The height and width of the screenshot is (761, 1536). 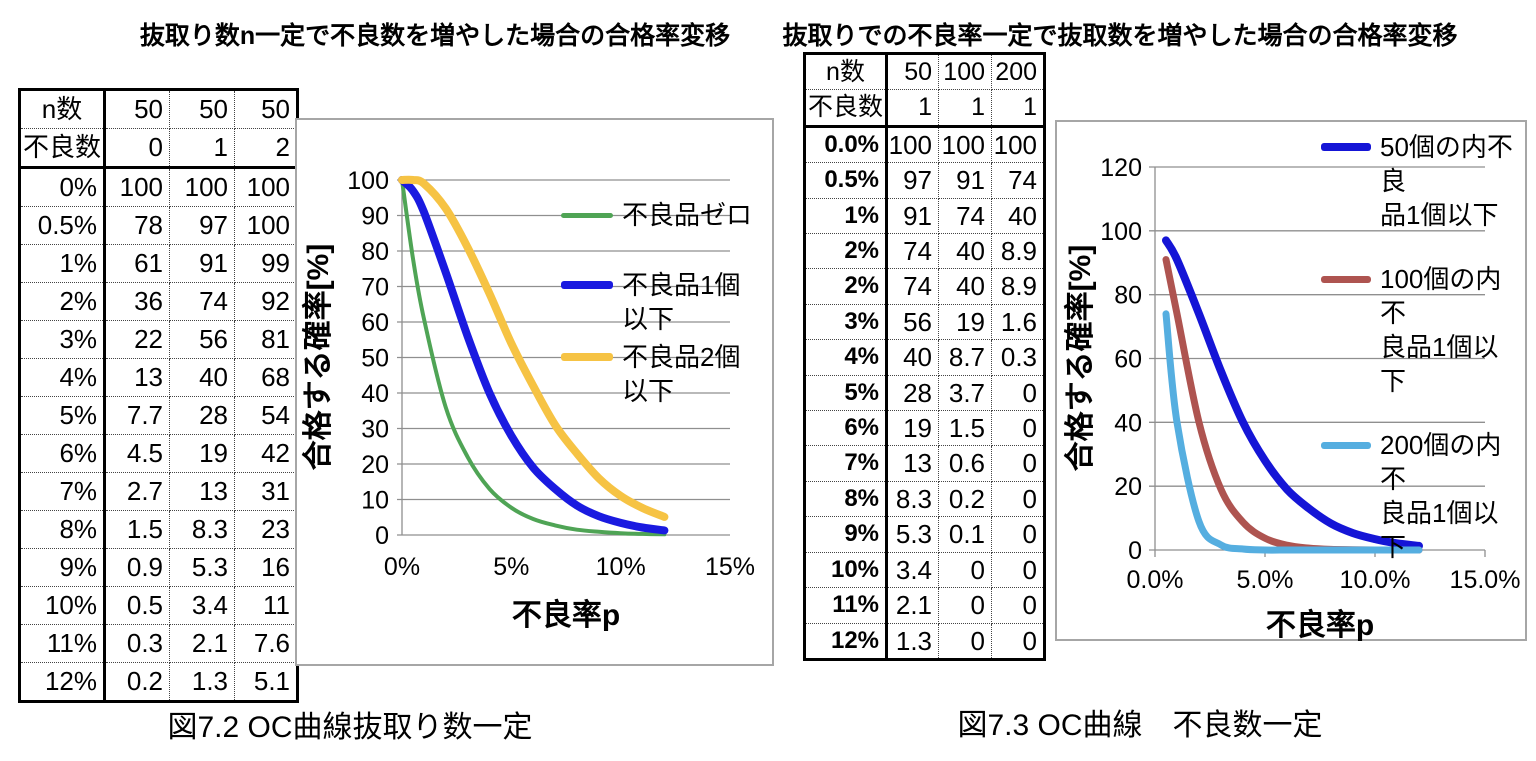 What do you see at coordinates (375, 430) in the screenshot?
I see `y-tick-label: 30` at bounding box center [375, 430].